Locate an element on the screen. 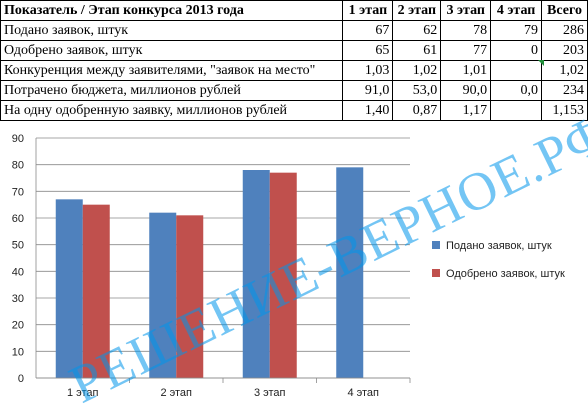 The height and width of the screenshot is (416, 588). cell-value: 1,03 is located at coordinates (368, 70).